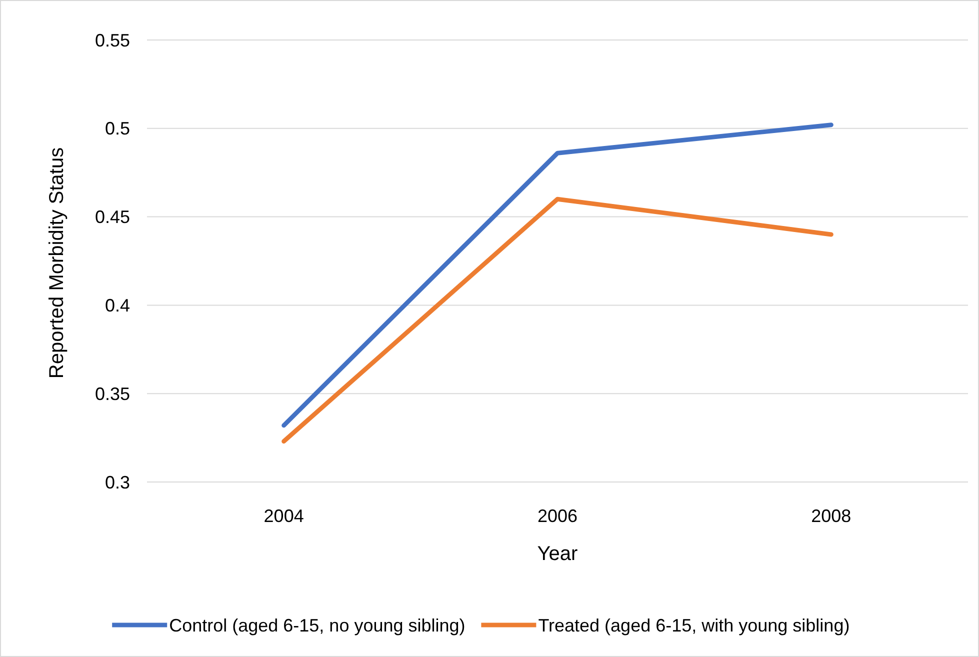 This screenshot has width=979, height=657. I want to click on y-axis-title: Reported Morbidity Status, so click(57, 263).